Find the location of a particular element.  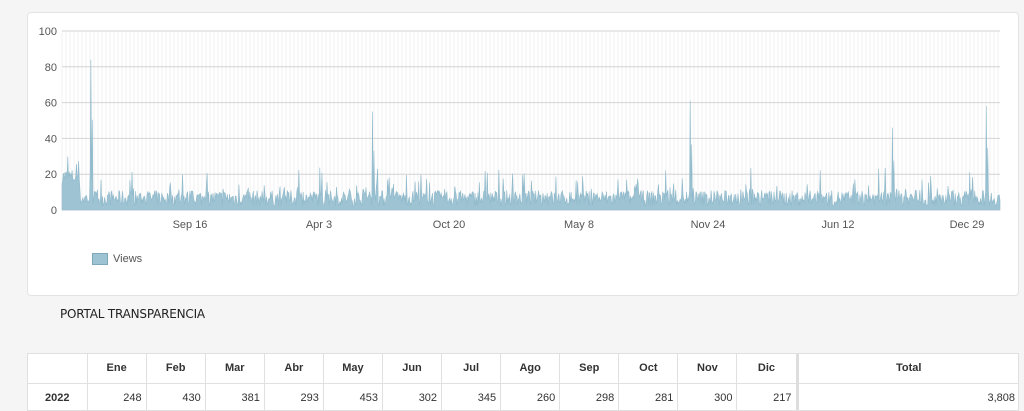

cell-month-value: 302 is located at coordinates (412, 396).